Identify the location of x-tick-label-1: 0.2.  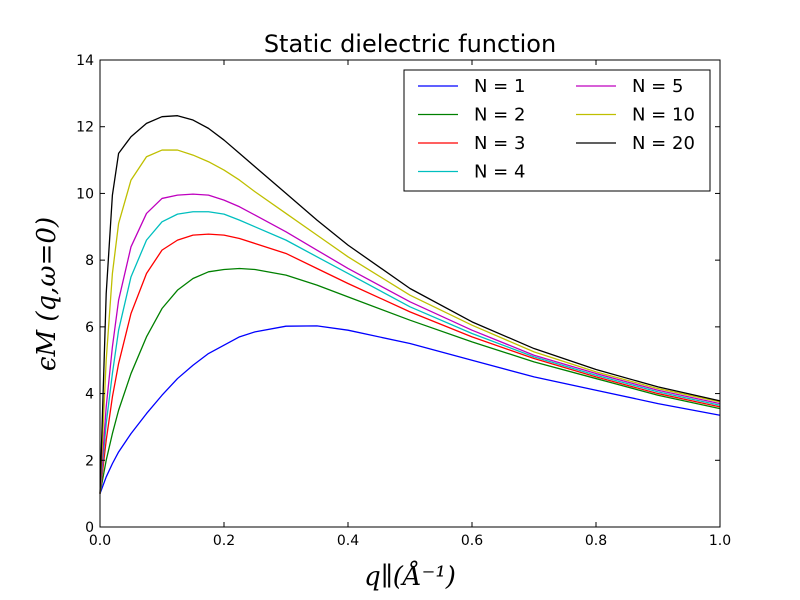
(224, 541).